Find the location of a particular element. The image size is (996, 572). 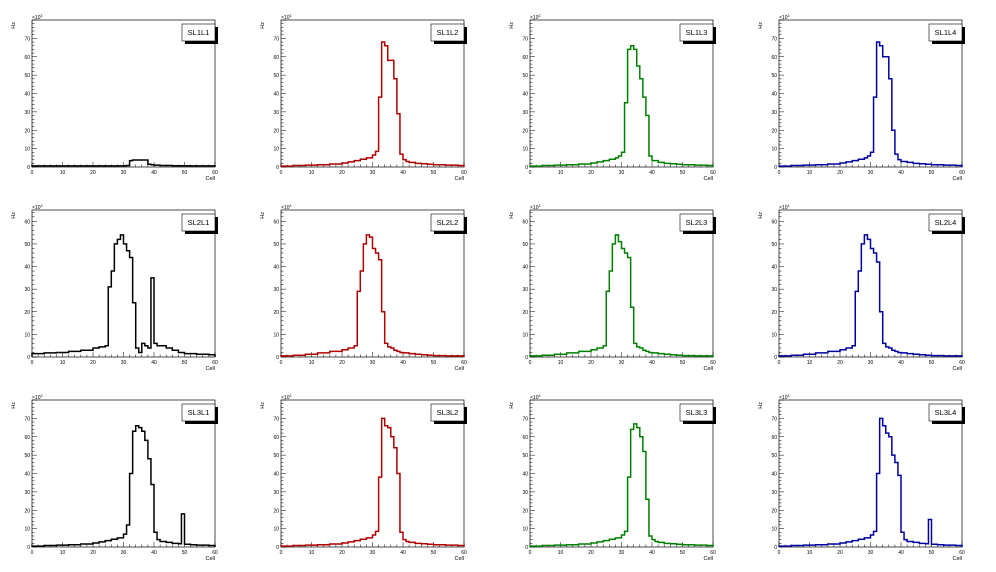

histogram-title: SL1L4 is located at coordinates (946, 32).